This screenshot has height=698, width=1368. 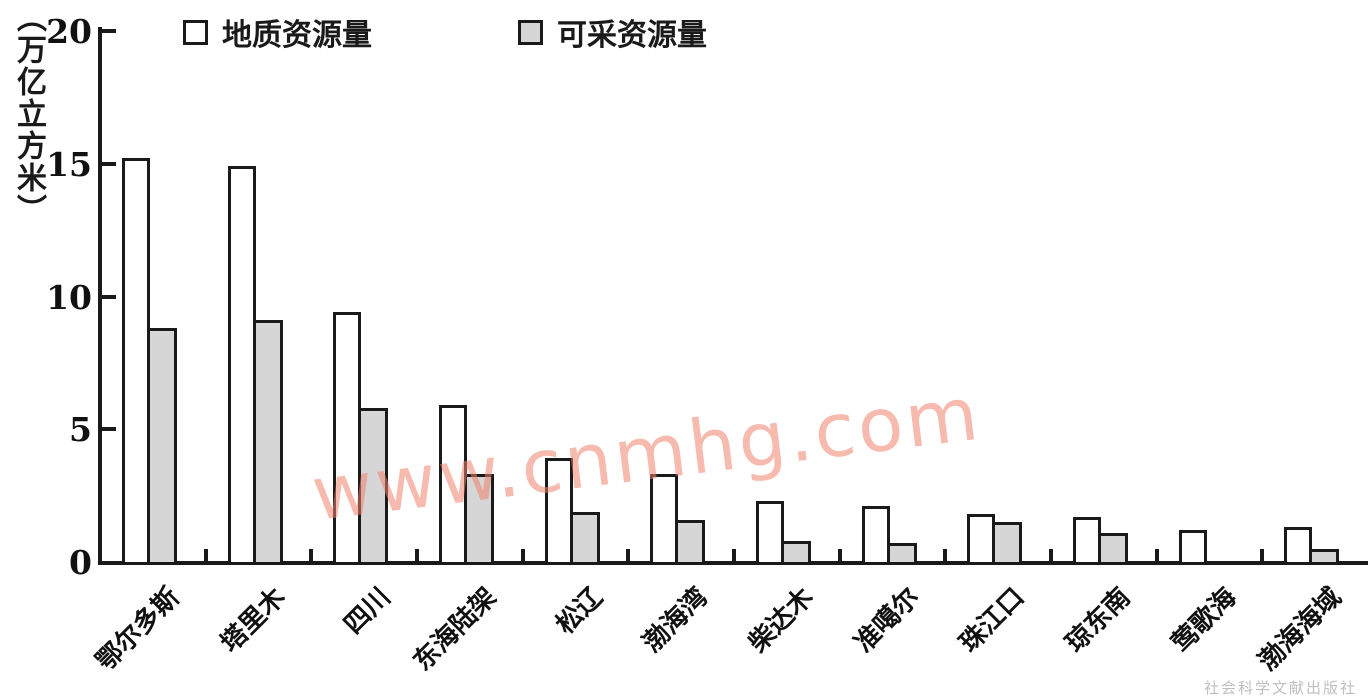 I want to click on x-label-4: 松辽, so click(x=579, y=611).